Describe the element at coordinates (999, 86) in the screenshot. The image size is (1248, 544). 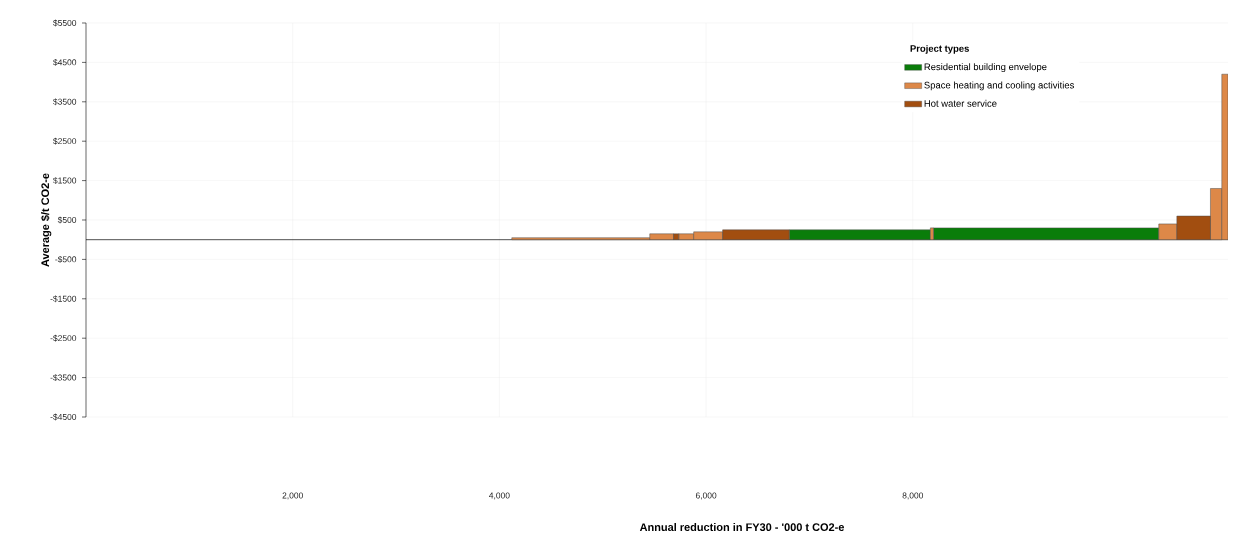
I see `legend-label: Space heating and cooling activities` at that location.